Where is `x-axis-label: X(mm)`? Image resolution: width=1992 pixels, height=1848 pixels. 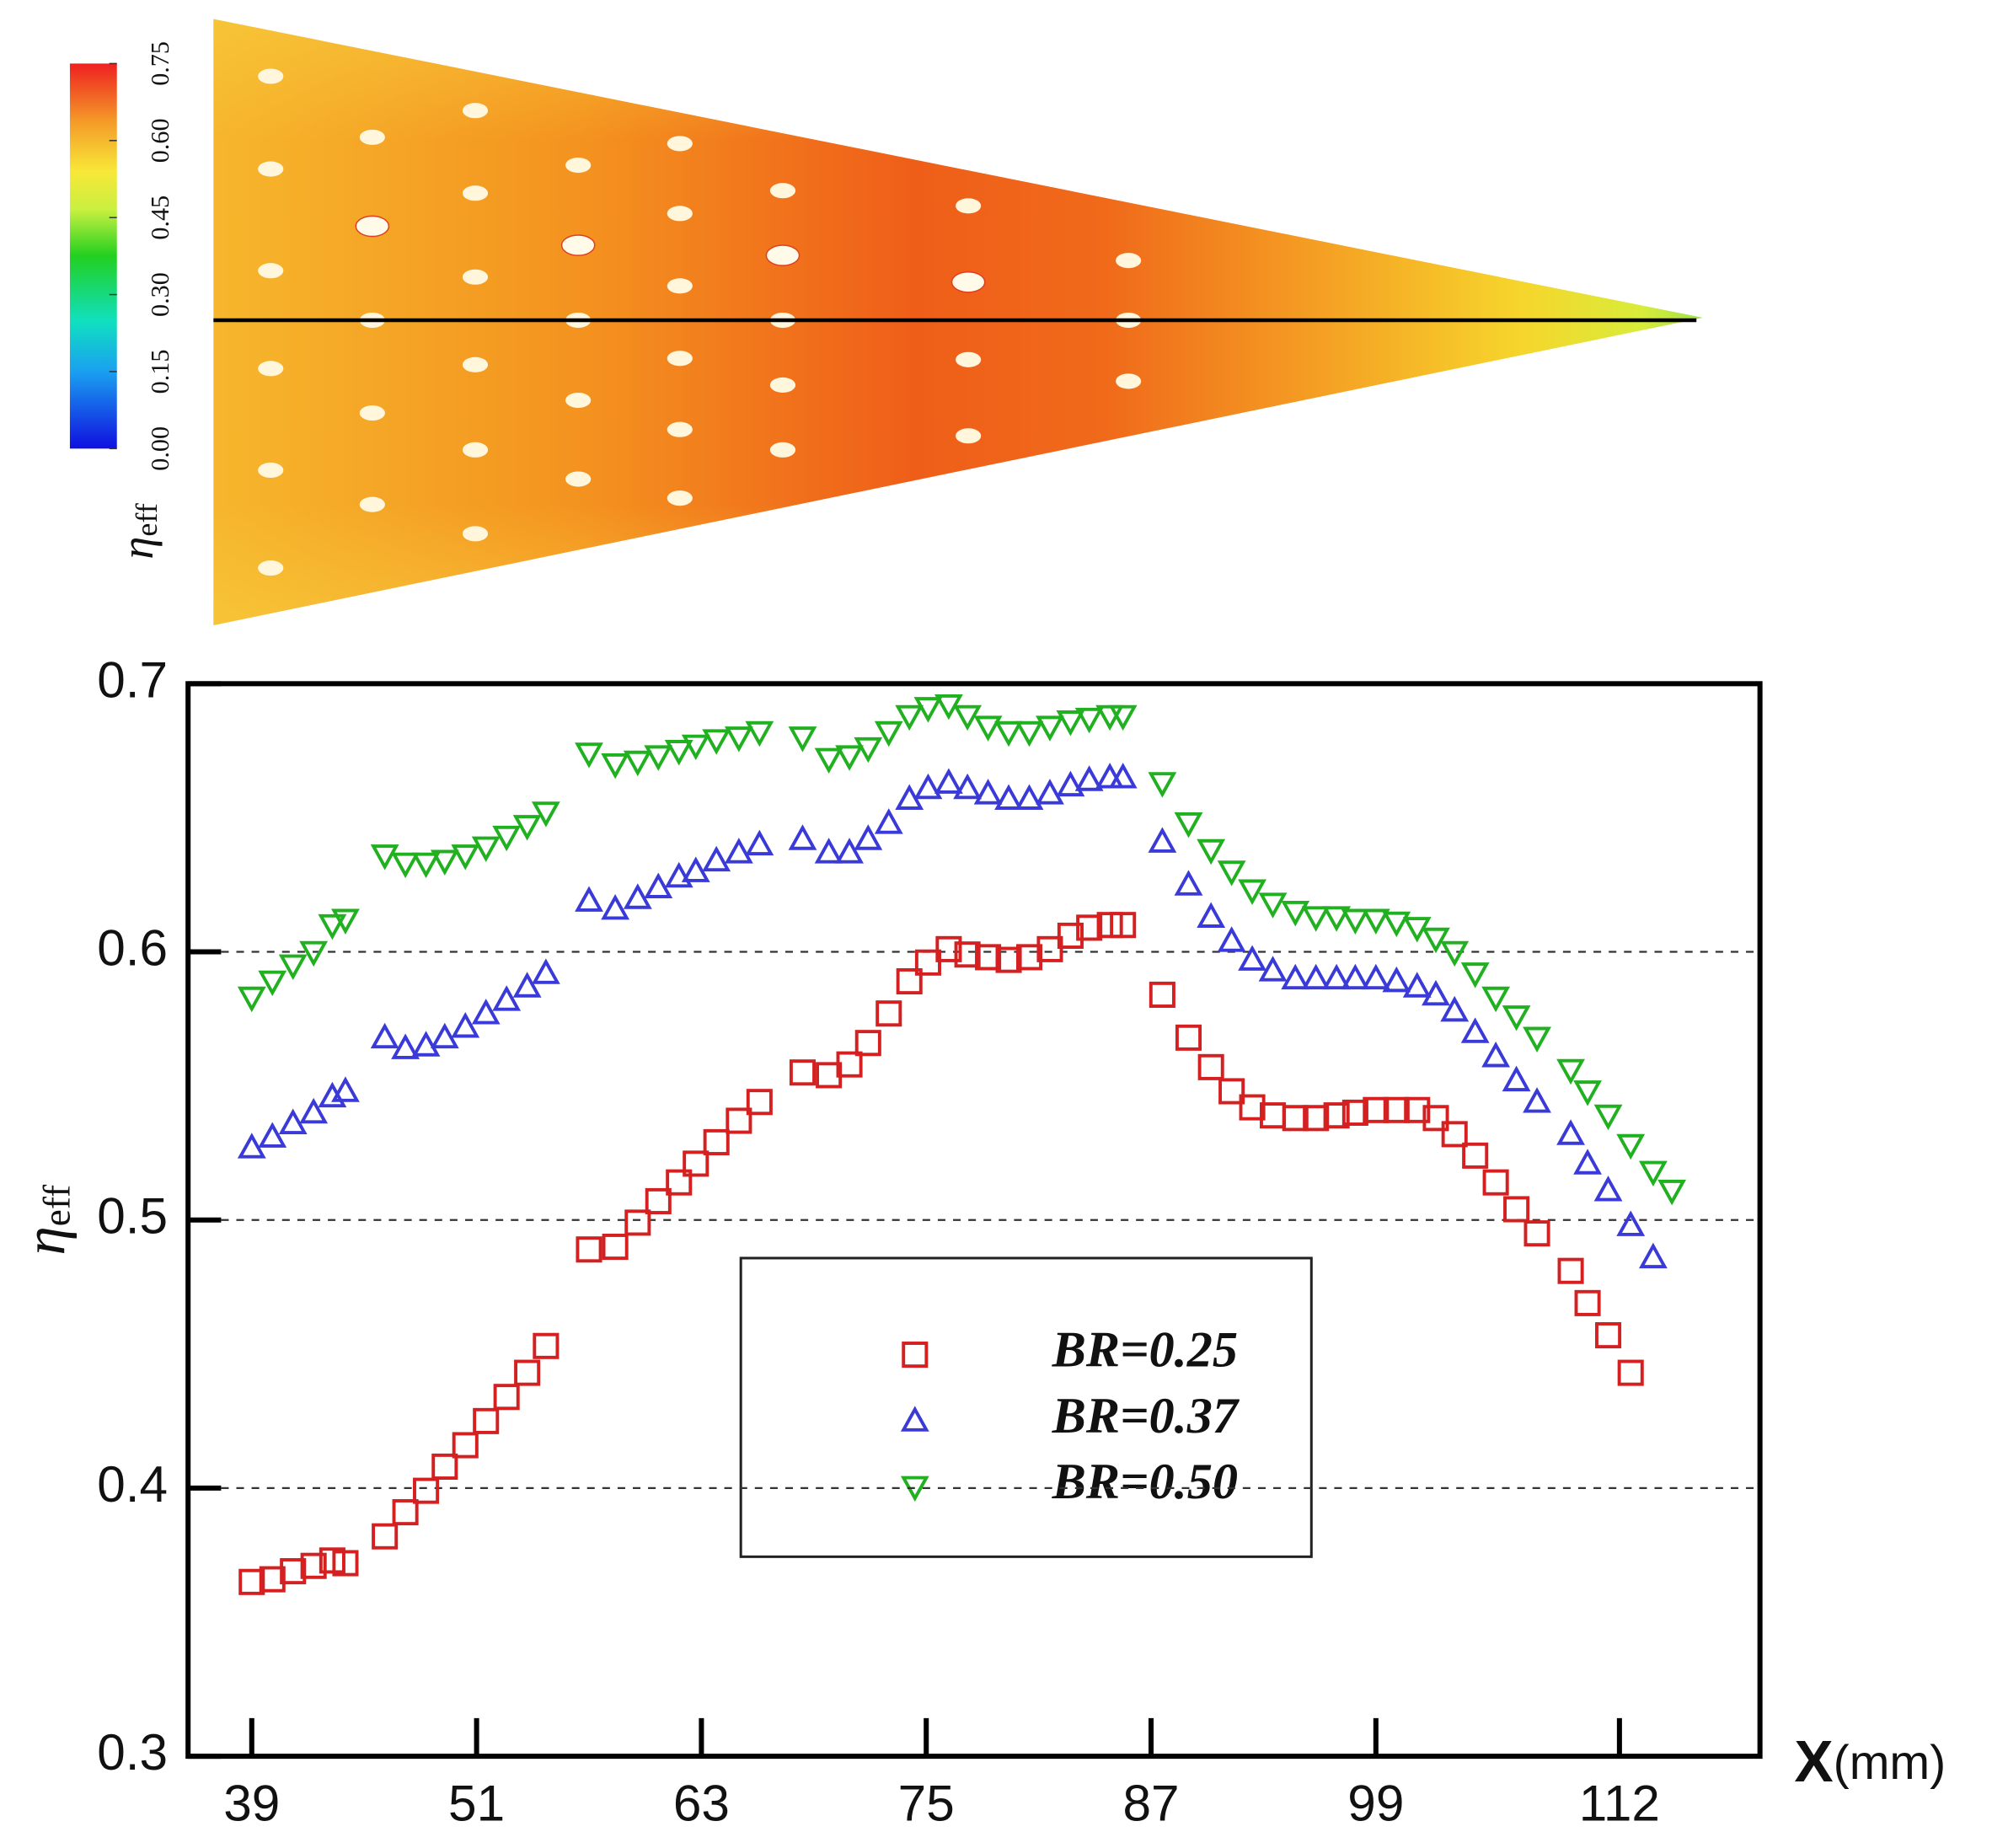 x-axis-label: X(mm) is located at coordinates (1870, 1762).